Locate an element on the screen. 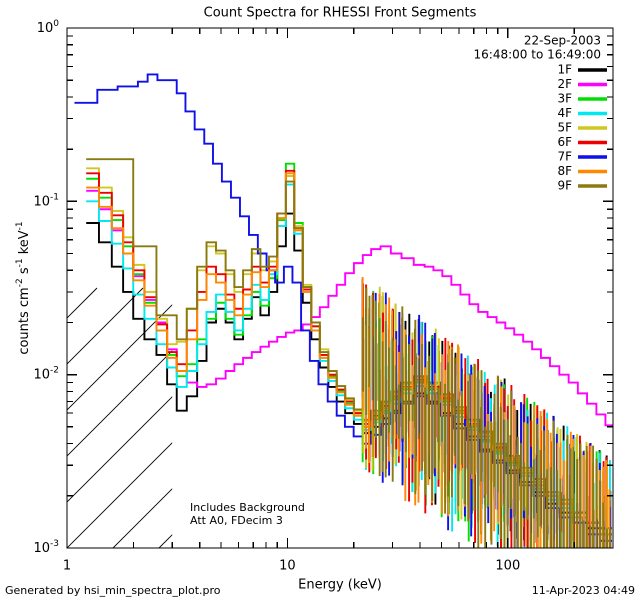 This screenshot has width=640, height=600. legend-label-5f: 5F is located at coordinates (564, 128).